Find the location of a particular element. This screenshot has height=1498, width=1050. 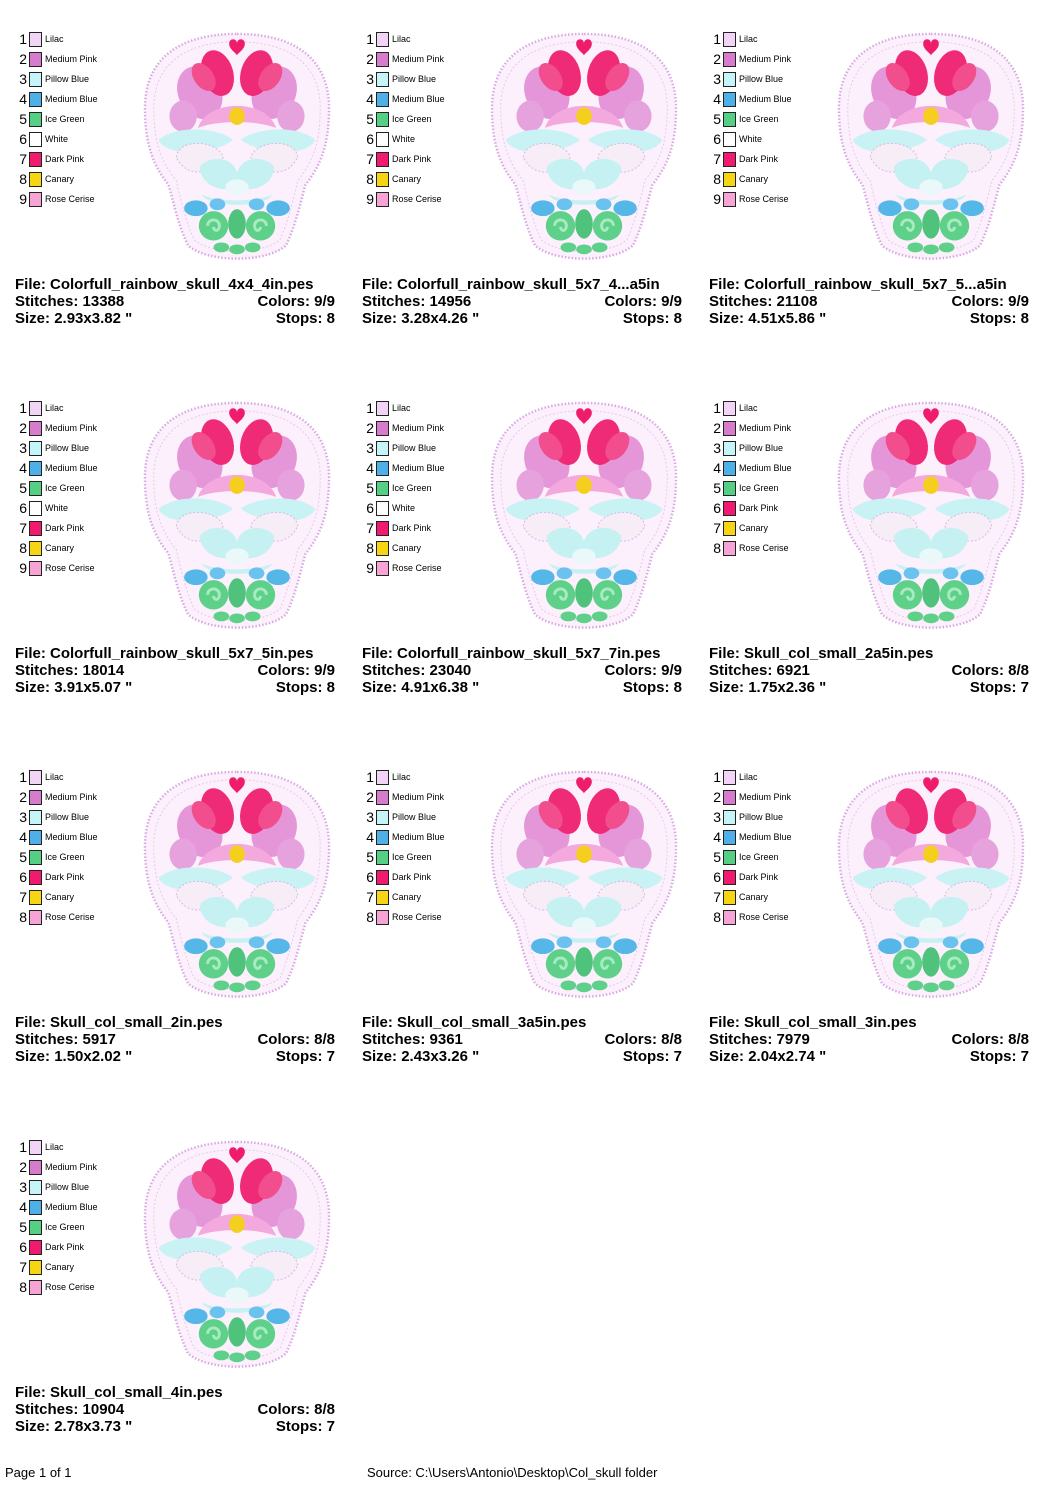

file-line: File: Skull_col_small_2a5in.pes is located at coordinates (869, 653).